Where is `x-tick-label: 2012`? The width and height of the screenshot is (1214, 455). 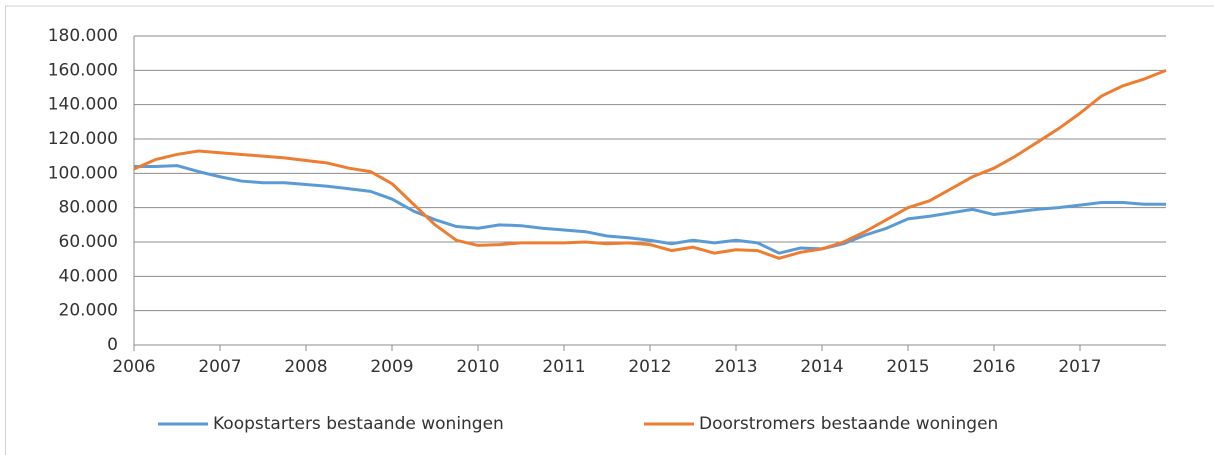 x-tick-label: 2012 is located at coordinates (649, 367).